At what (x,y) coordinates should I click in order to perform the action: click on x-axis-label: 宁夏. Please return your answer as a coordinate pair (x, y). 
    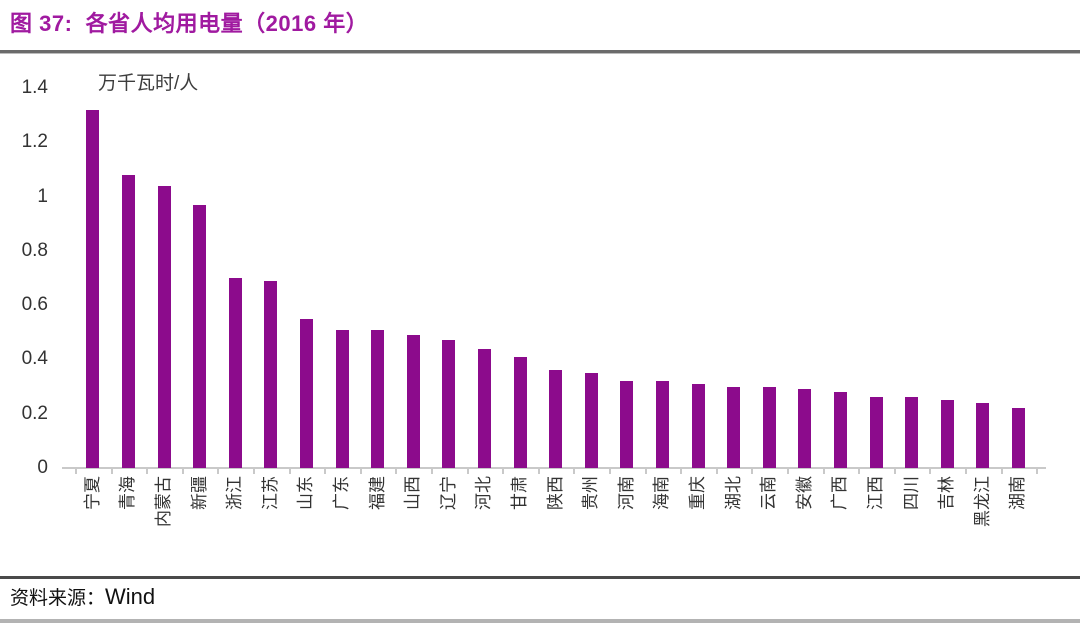
    Looking at the image, I should click on (92, 493).